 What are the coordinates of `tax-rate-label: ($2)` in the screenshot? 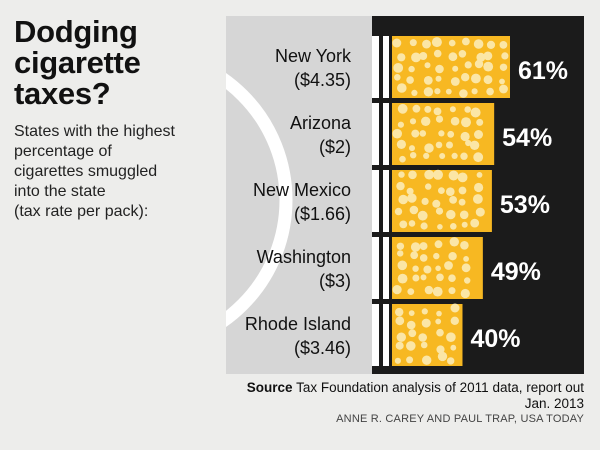 It's located at (335, 147).